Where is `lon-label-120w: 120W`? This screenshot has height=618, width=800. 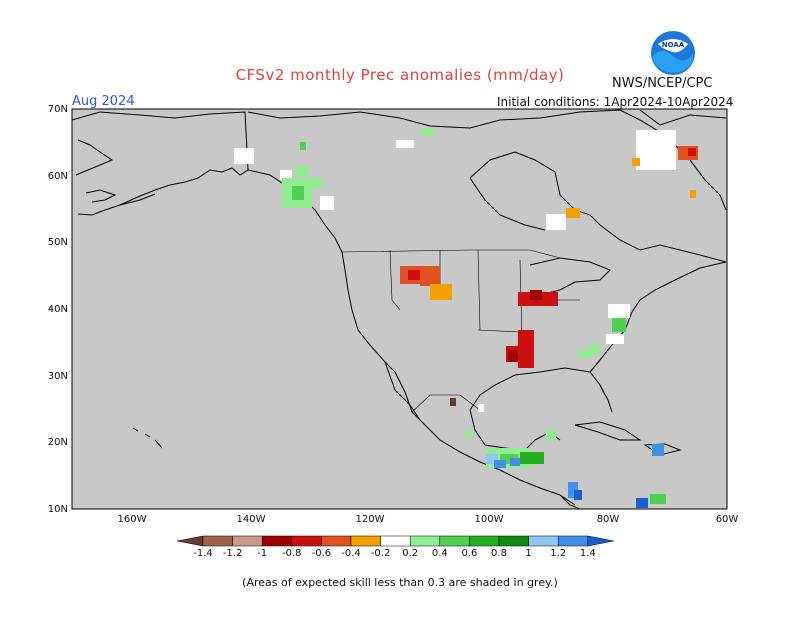 lon-label-120w: 120W is located at coordinates (370, 519).